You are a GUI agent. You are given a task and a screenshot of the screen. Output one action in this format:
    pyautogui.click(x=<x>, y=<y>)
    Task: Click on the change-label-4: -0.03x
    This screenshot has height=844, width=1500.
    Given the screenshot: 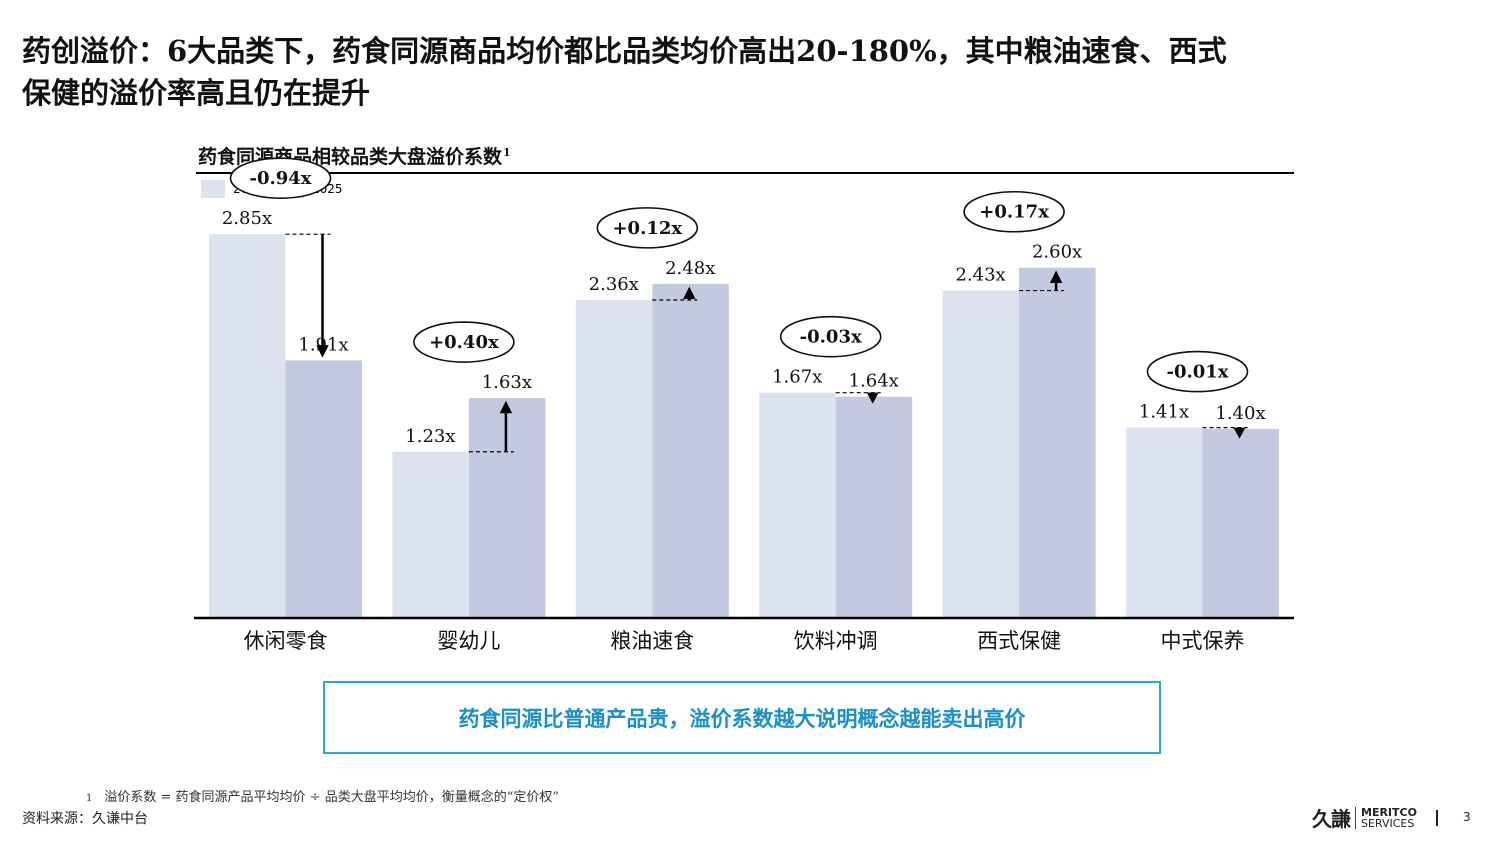 What is the action you would take?
    pyautogui.click(x=831, y=337)
    